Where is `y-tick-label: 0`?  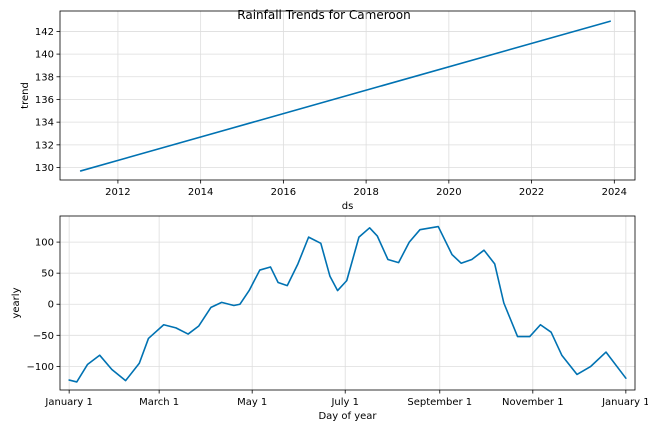
y-tick-label: 0 is located at coordinates (51, 305).